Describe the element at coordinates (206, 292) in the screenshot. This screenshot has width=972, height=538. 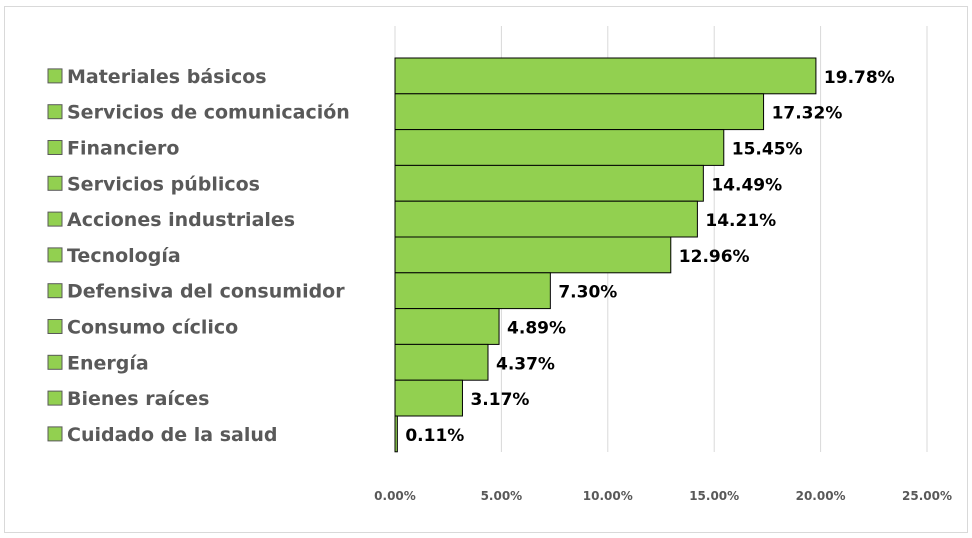
I see `category-label: Defensiva del consumidor` at that location.